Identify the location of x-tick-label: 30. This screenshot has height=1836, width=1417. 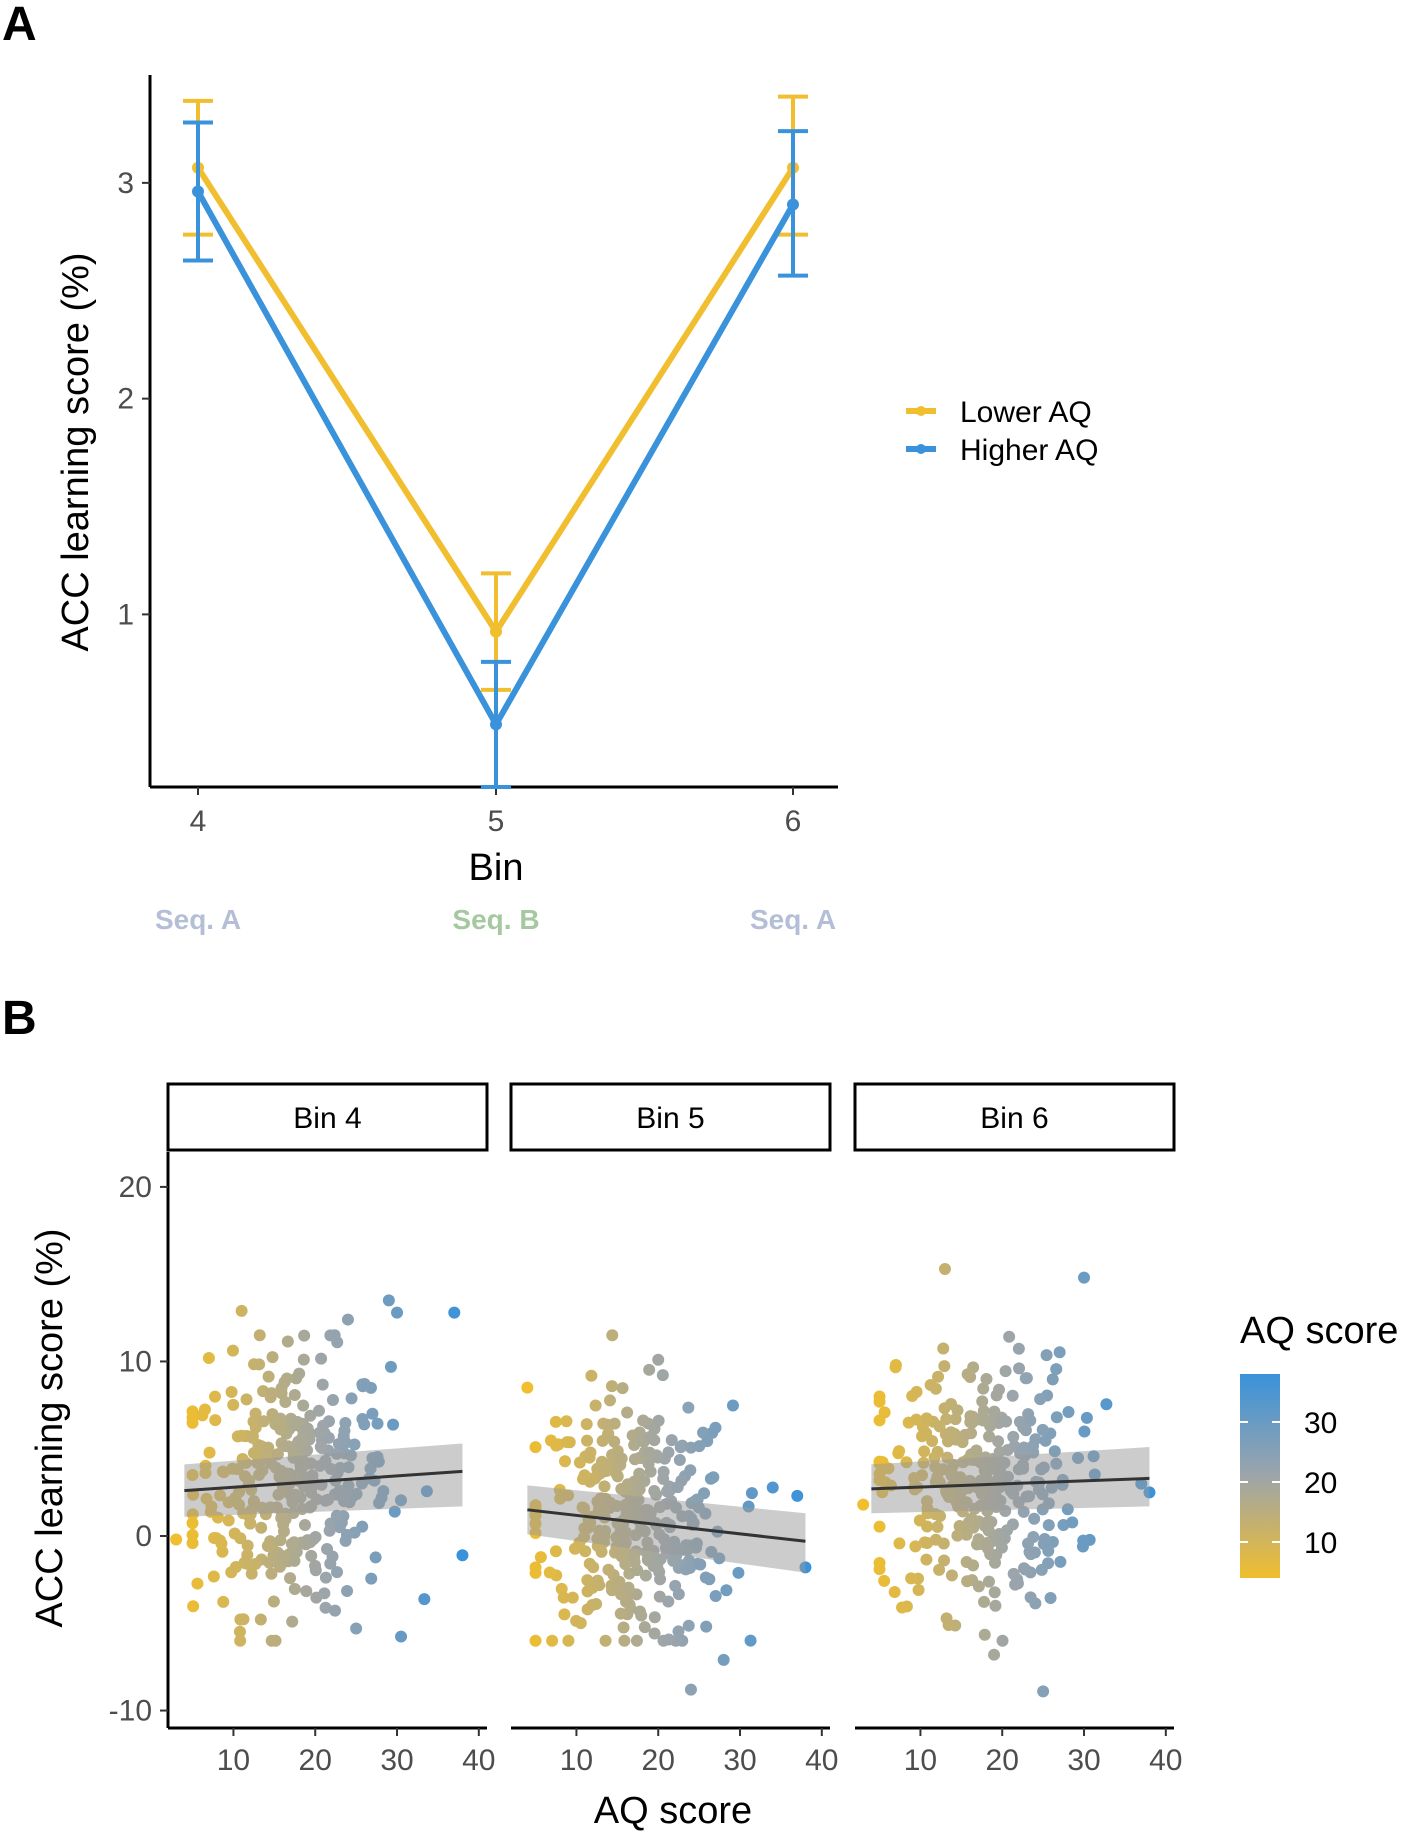
(1083, 1760).